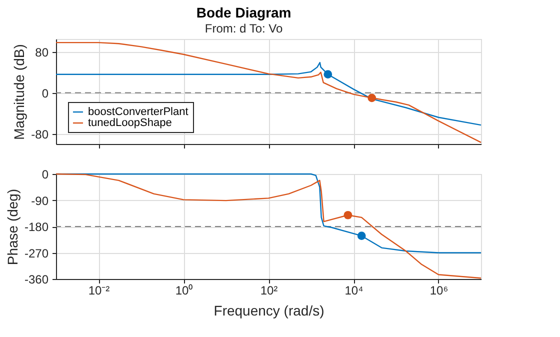 This screenshot has height=337, width=560. Describe the element at coordinates (269, 291) in the screenshot. I see `x-tick-label: 10²` at that location.